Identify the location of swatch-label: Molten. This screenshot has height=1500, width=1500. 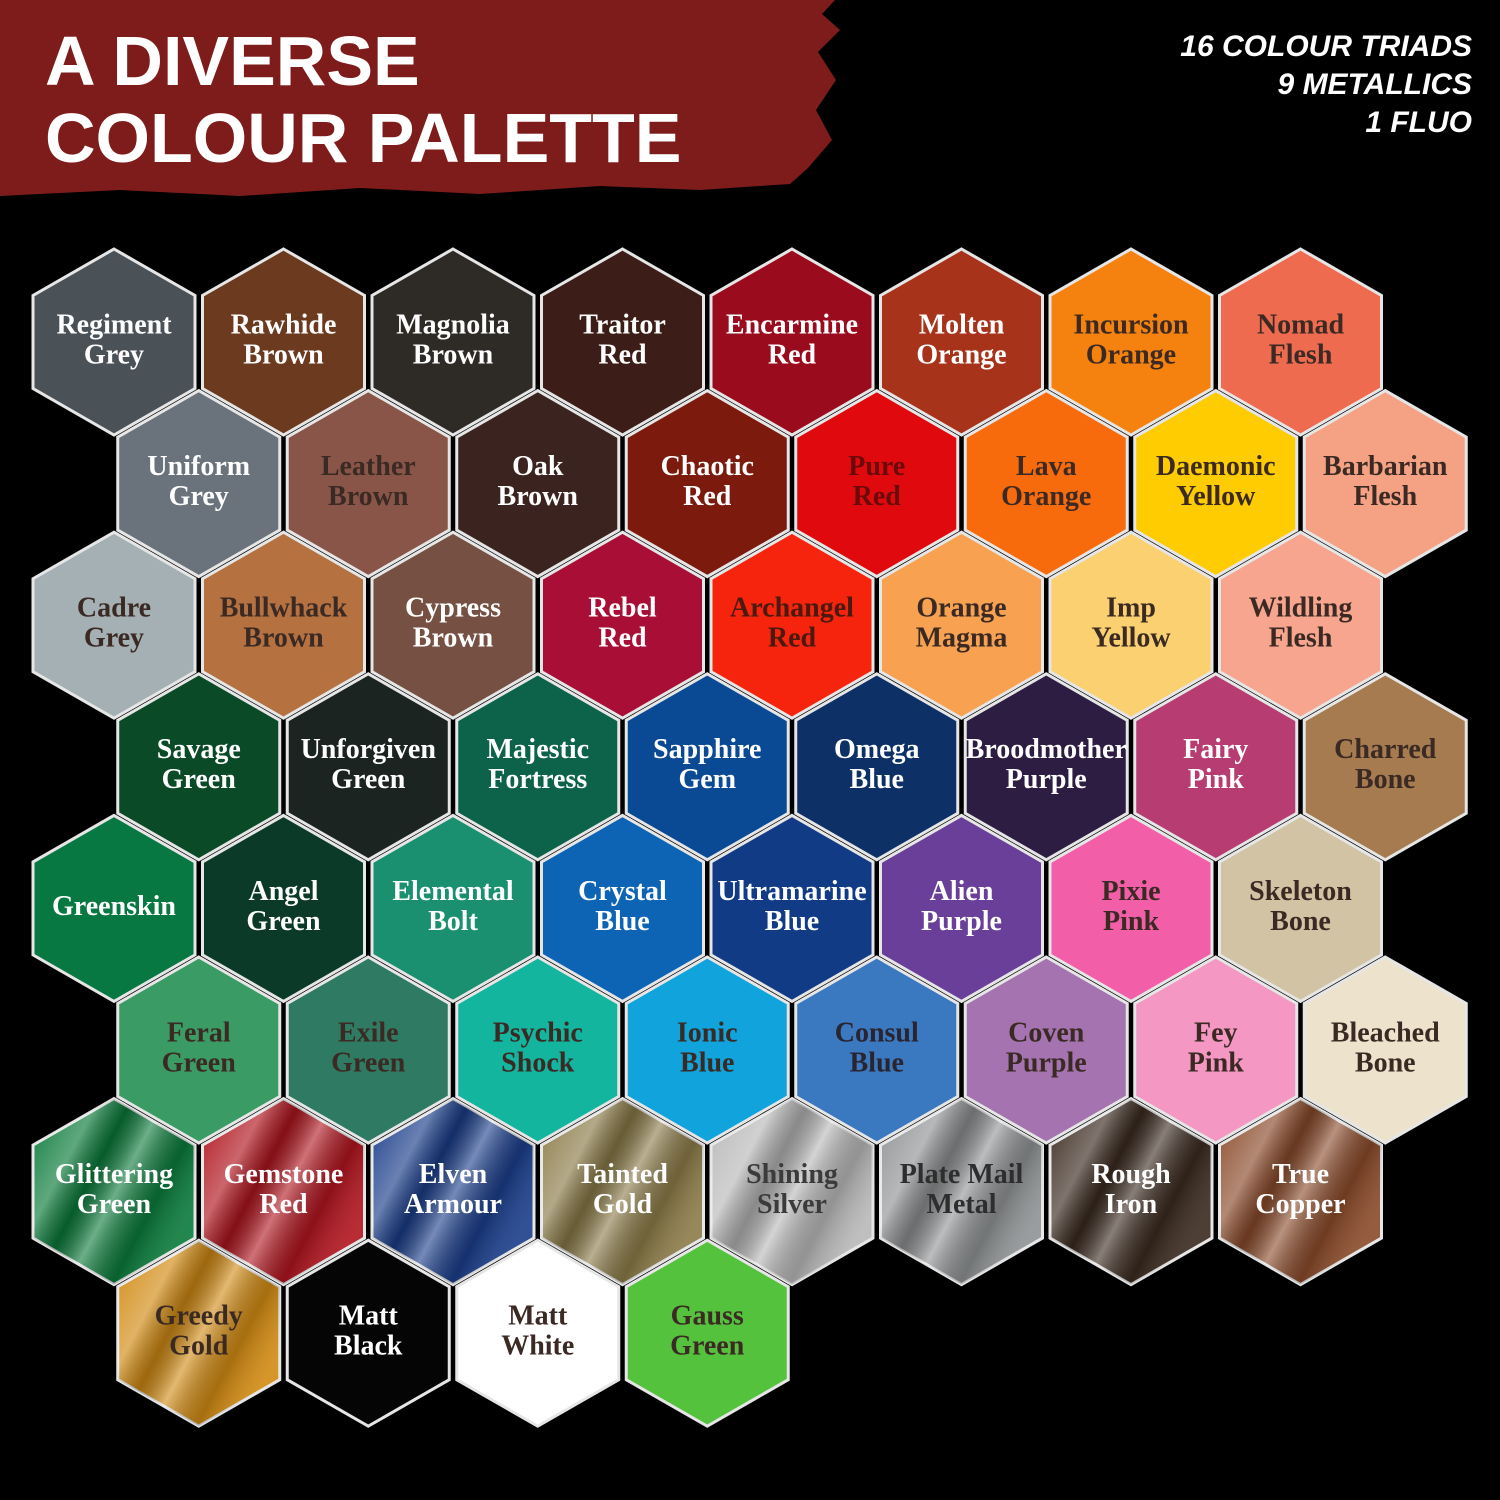
(962, 324).